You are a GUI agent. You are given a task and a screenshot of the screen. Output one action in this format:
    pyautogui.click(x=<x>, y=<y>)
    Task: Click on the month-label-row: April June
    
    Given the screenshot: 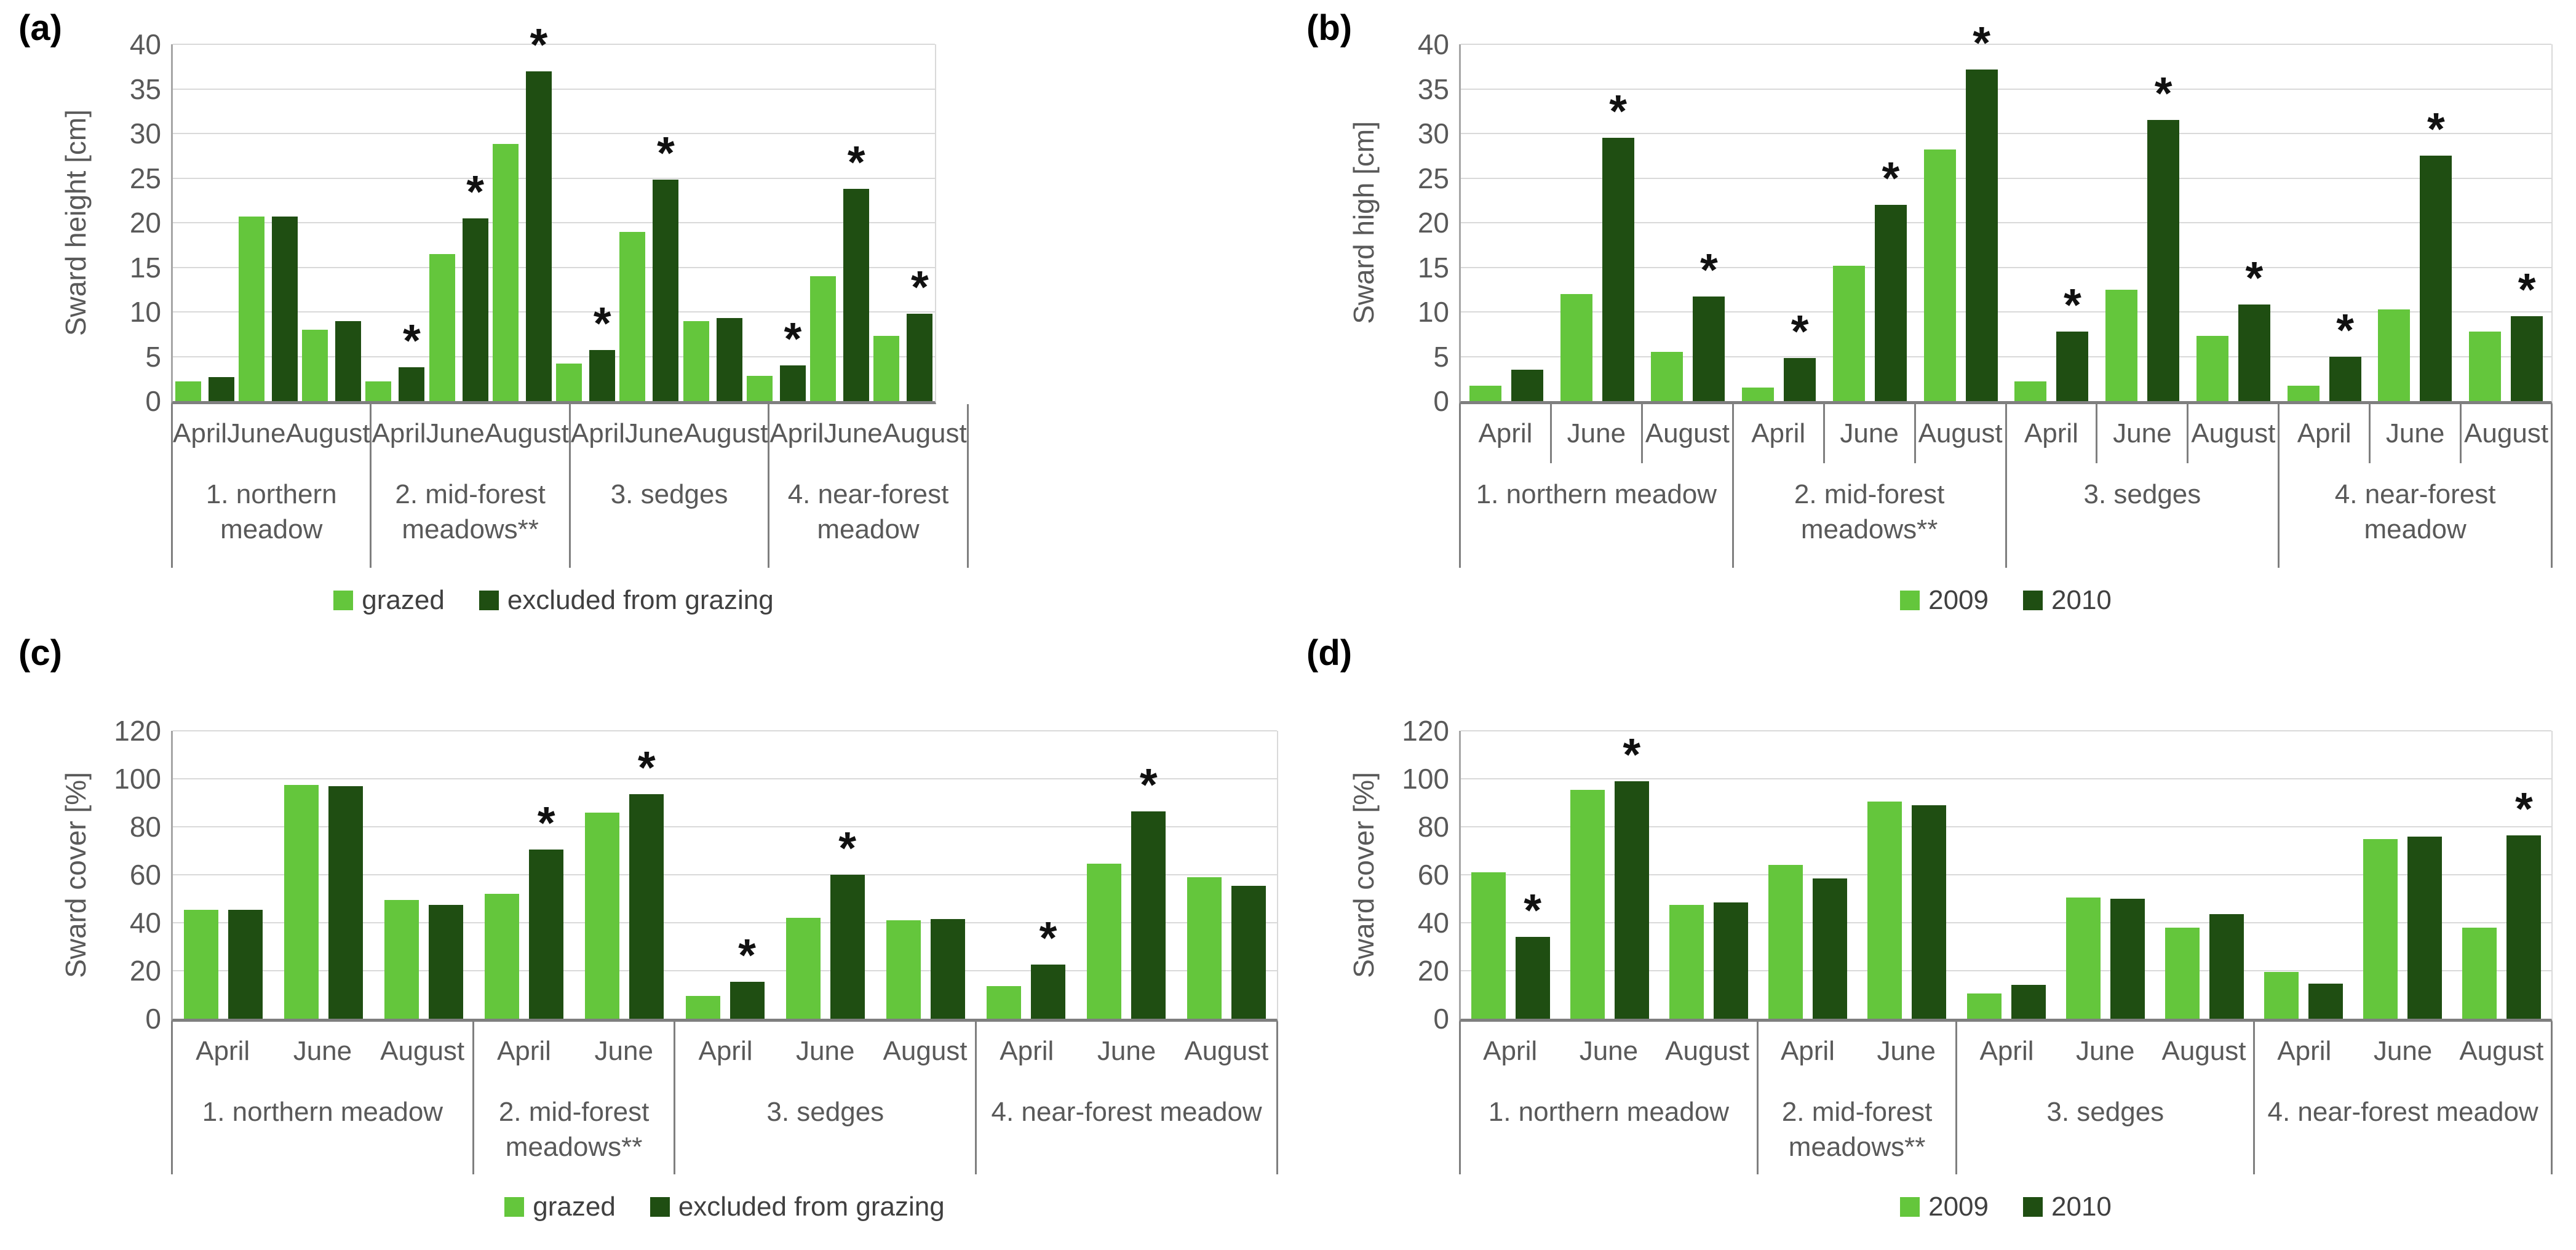 What is the action you would take?
    pyautogui.click(x=574, y=1051)
    